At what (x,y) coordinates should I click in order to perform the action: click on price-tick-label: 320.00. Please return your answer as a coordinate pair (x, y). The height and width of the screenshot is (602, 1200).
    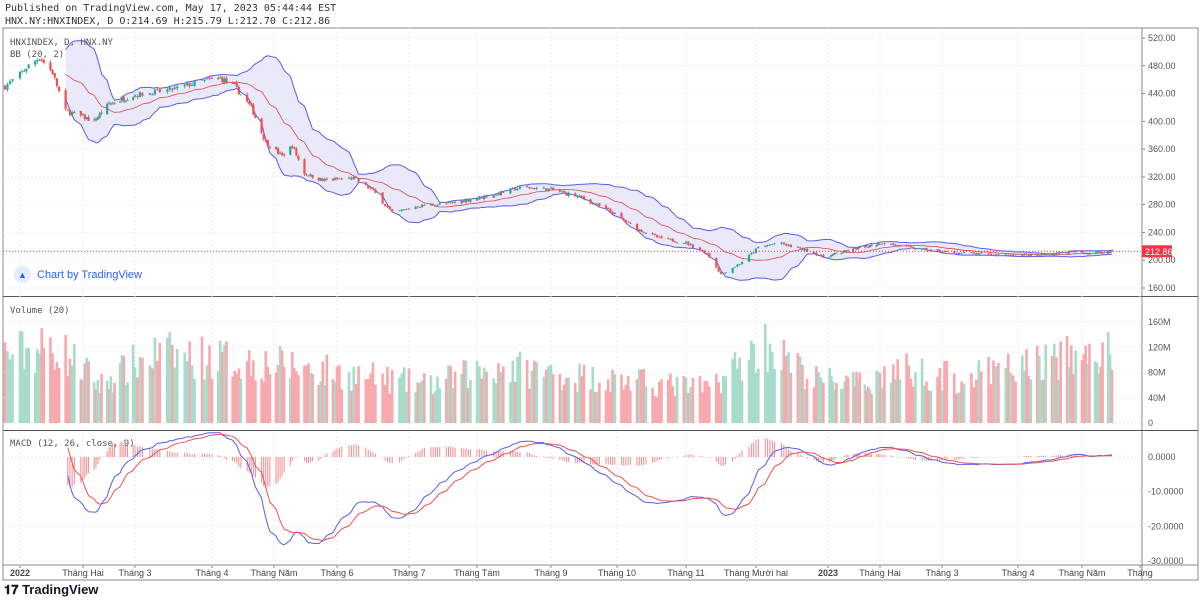
    Looking at the image, I should click on (1162, 177).